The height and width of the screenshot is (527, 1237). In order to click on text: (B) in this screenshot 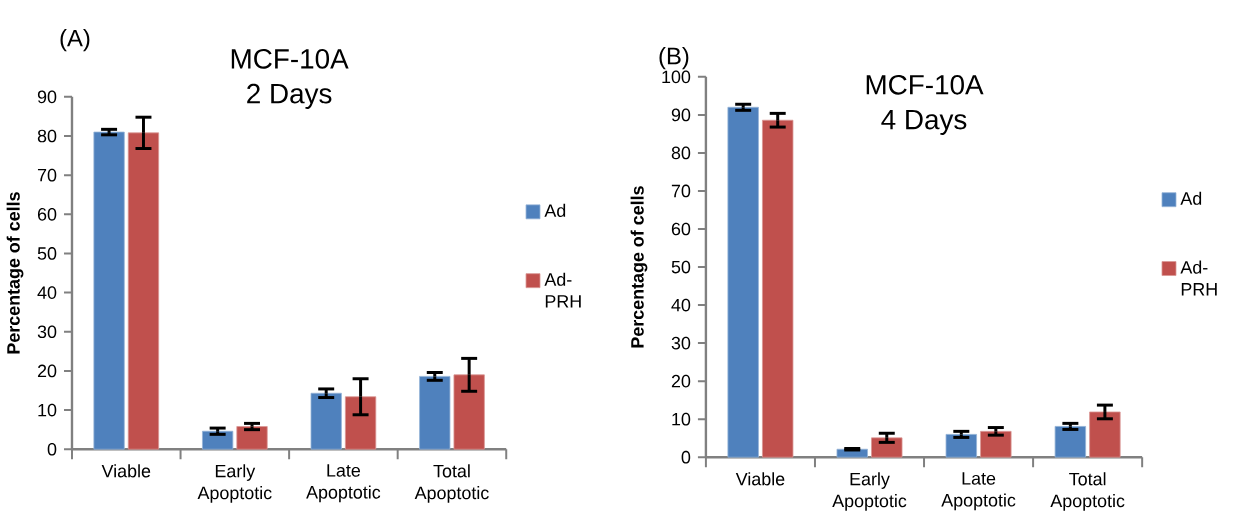, I will do `click(674, 58)`.